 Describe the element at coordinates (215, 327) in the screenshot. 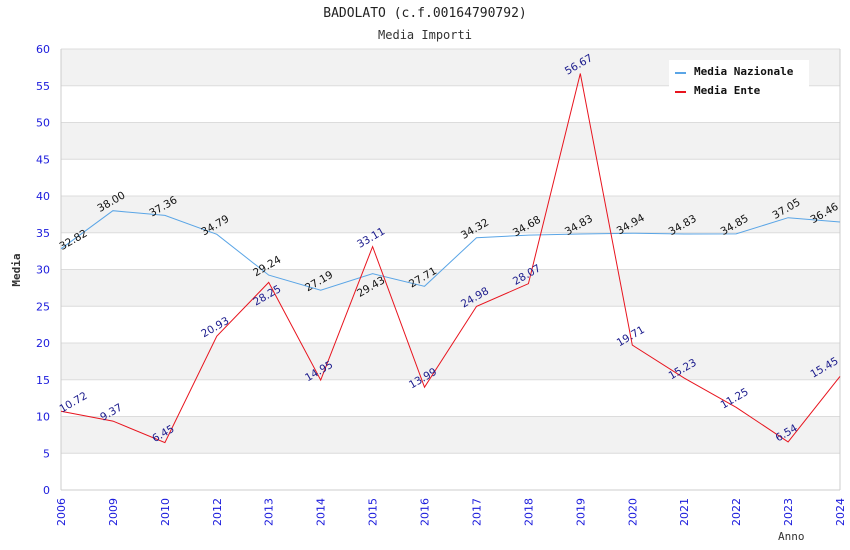

I see `data-label: 20.93` at that location.